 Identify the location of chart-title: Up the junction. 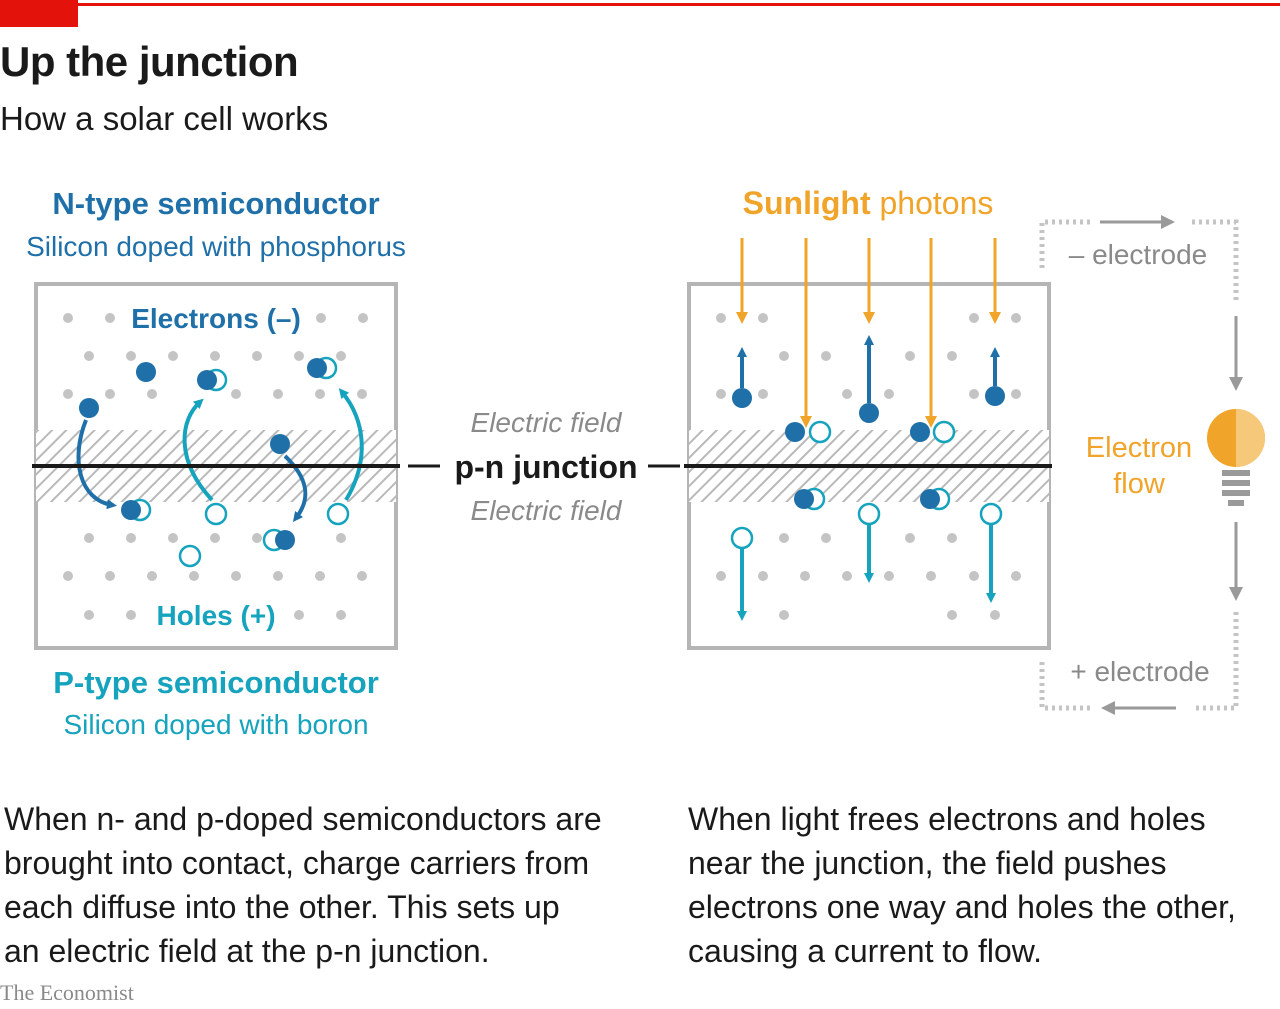
(149, 61).